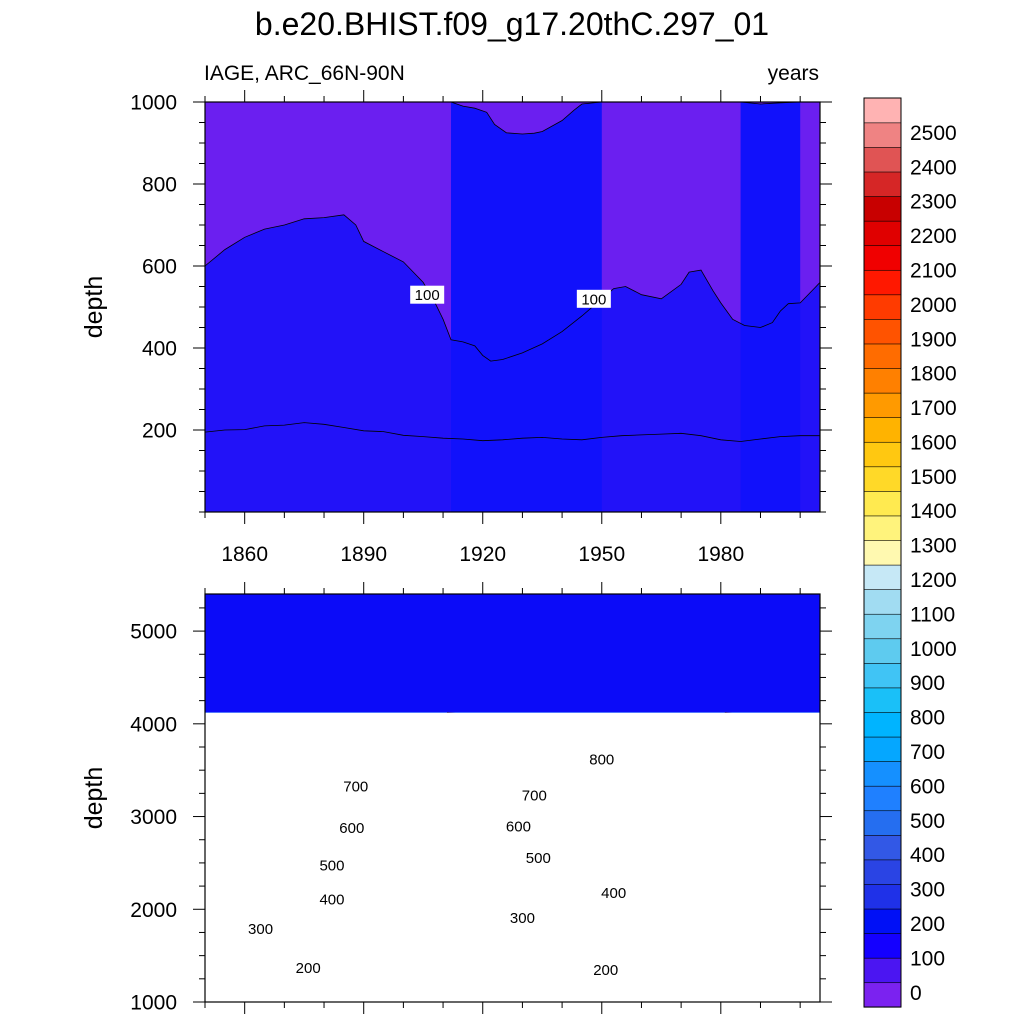 This screenshot has width=1024, height=1029. Describe the element at coordinates (927, 958) in the screenshot. I see `colorbar-label: 100` at that location.